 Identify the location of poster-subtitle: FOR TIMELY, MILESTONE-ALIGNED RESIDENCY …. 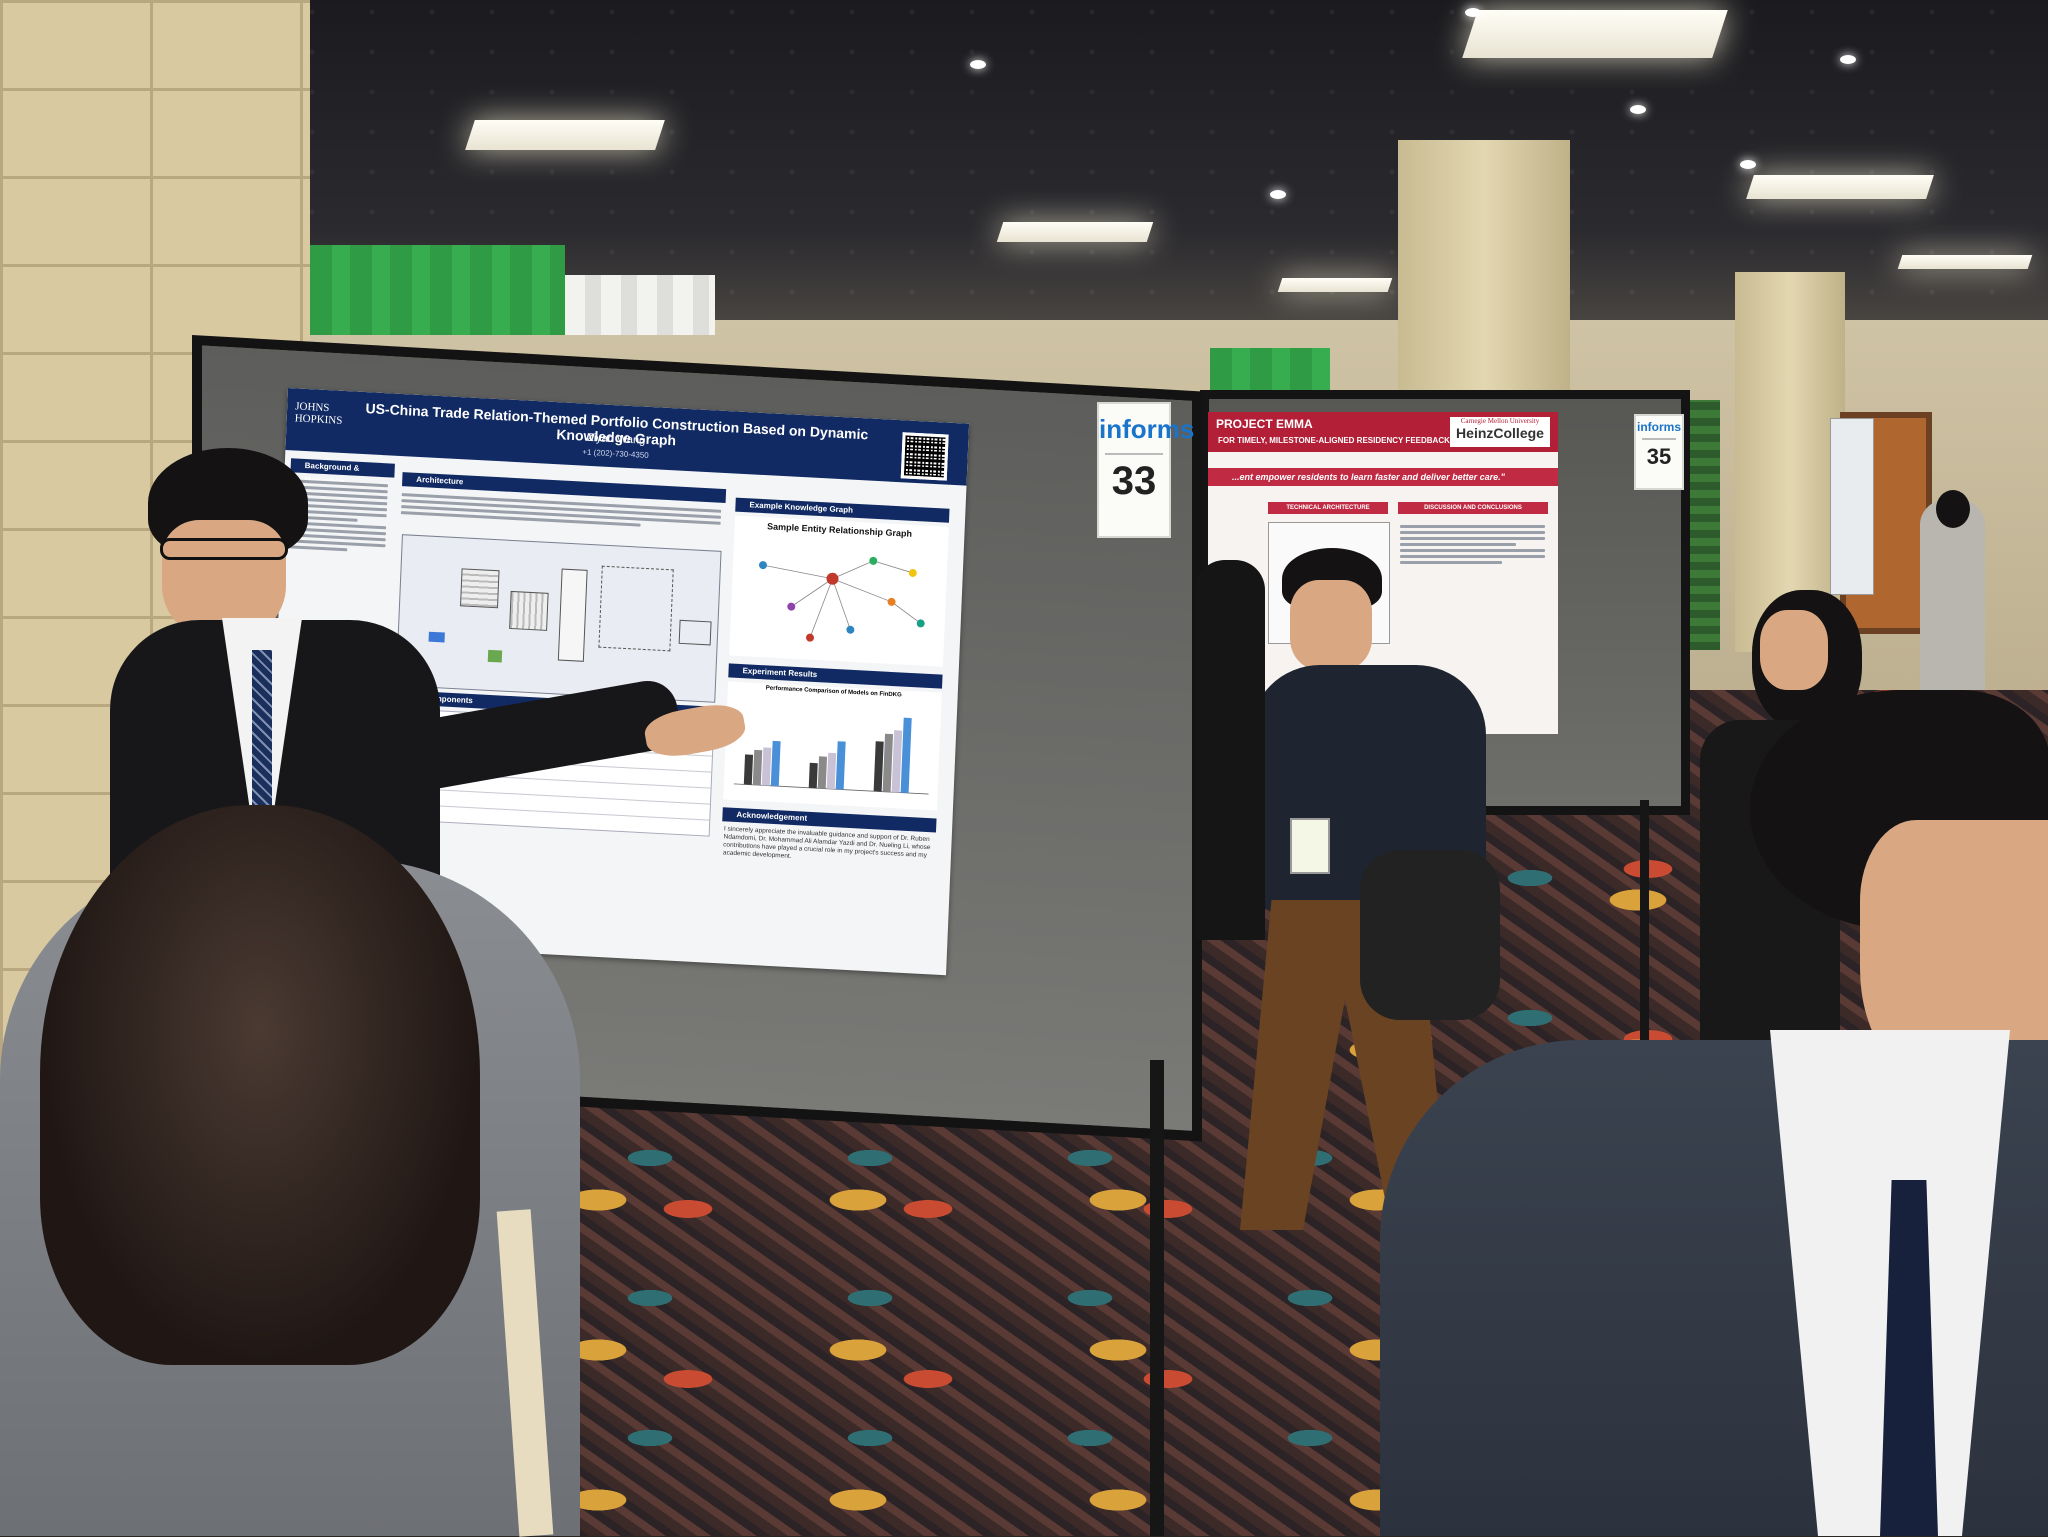
(1334, 440).